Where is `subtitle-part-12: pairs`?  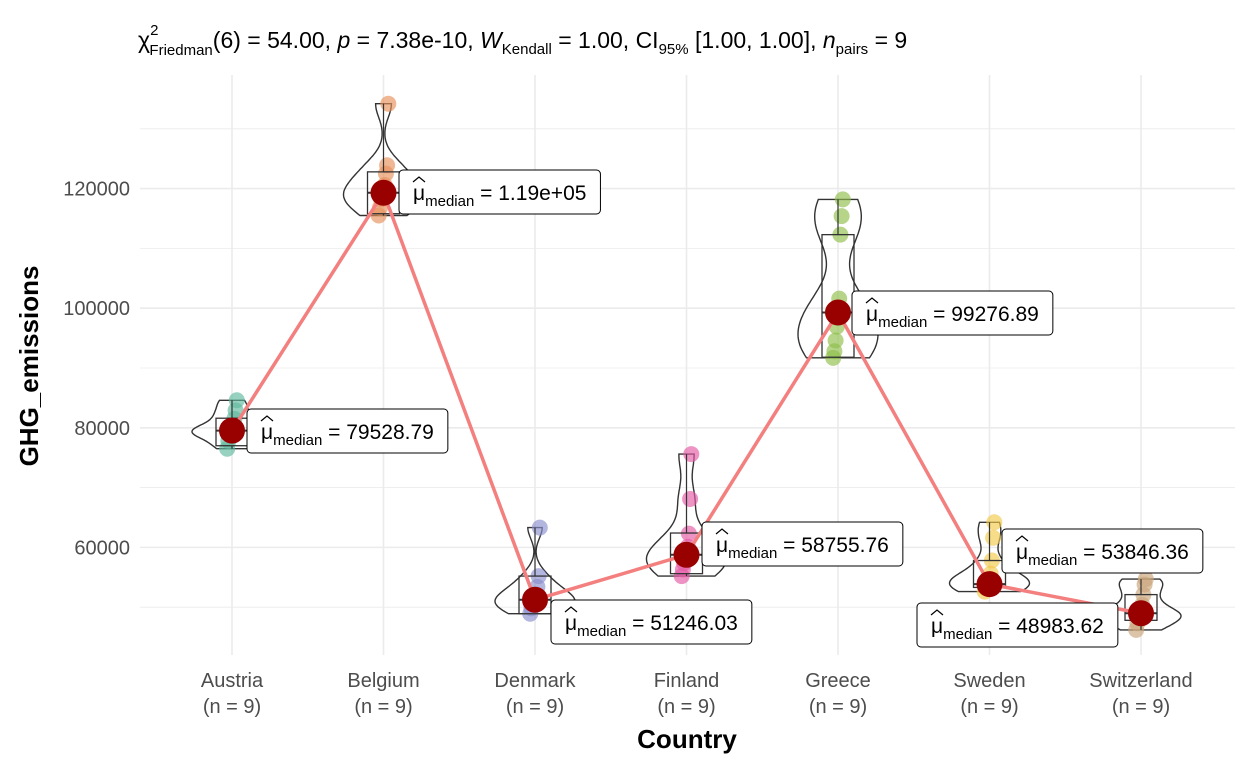 subtitle-part-12: pairs is located at coordinates (852, 49).